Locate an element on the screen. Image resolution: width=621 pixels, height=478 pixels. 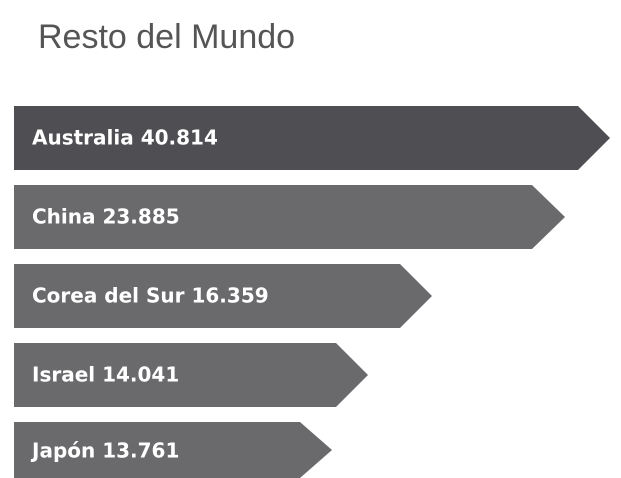
item-label: Corea del Sur 16.359 is located at coordinates (150, 296).